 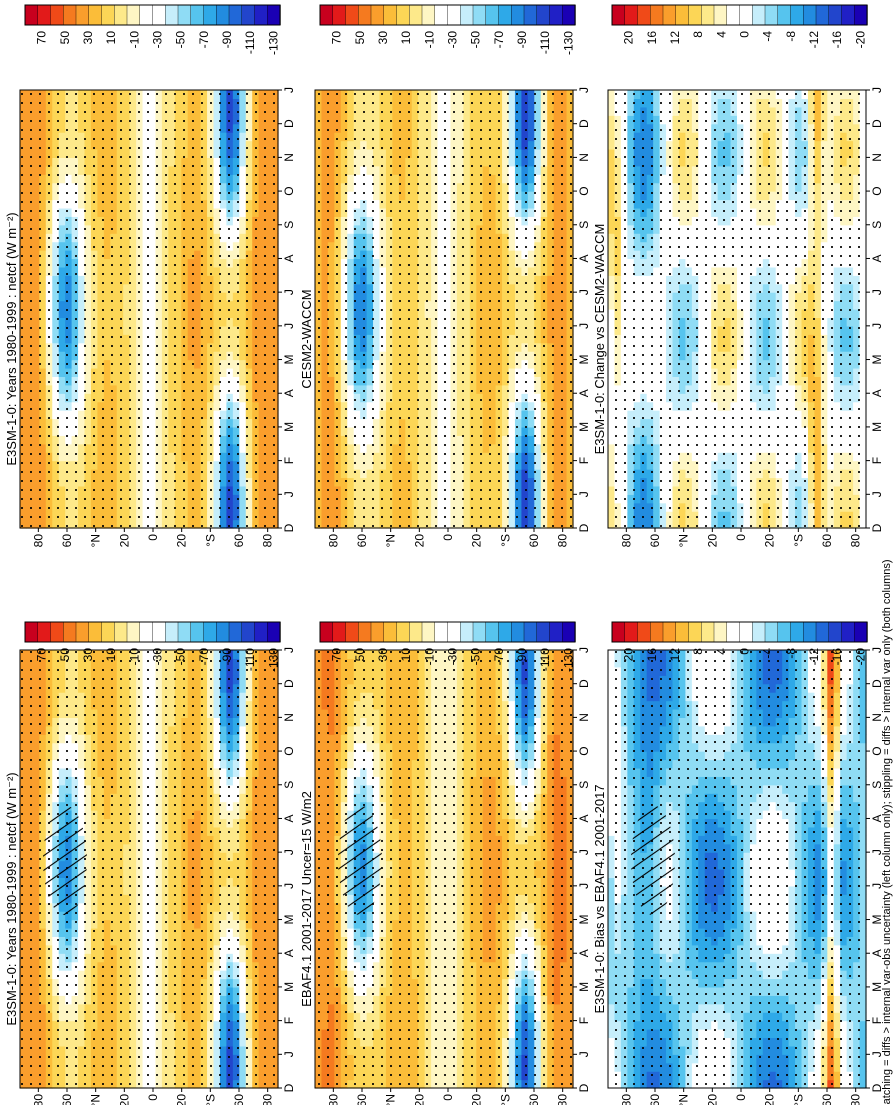 I want to click on colorbar-tick-label: -70, so click(x=204, y=657).